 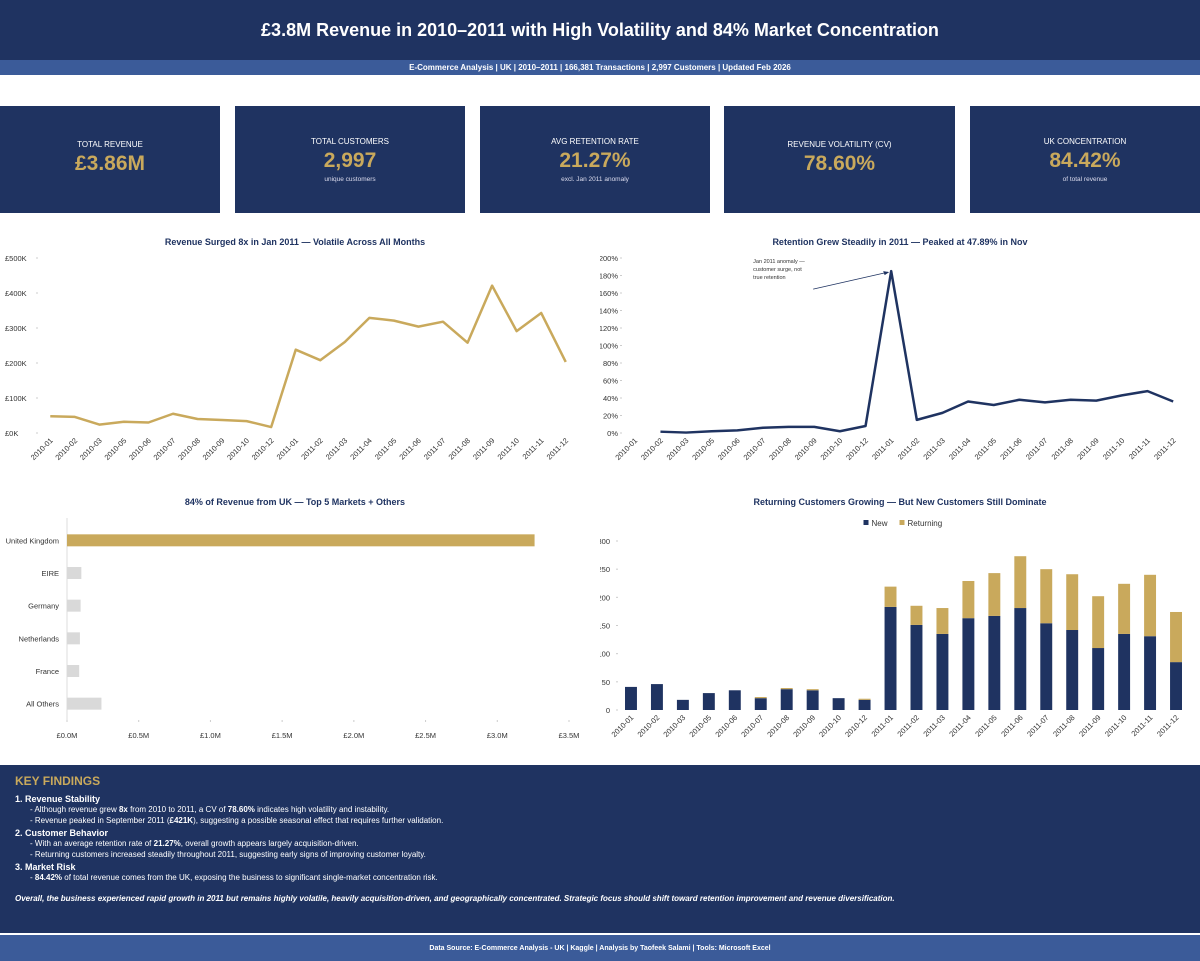 What do you see at coordinates (610, 363) in the screenshot?
I see `y-tick-label: 80%` at bounding box center [610, 363].